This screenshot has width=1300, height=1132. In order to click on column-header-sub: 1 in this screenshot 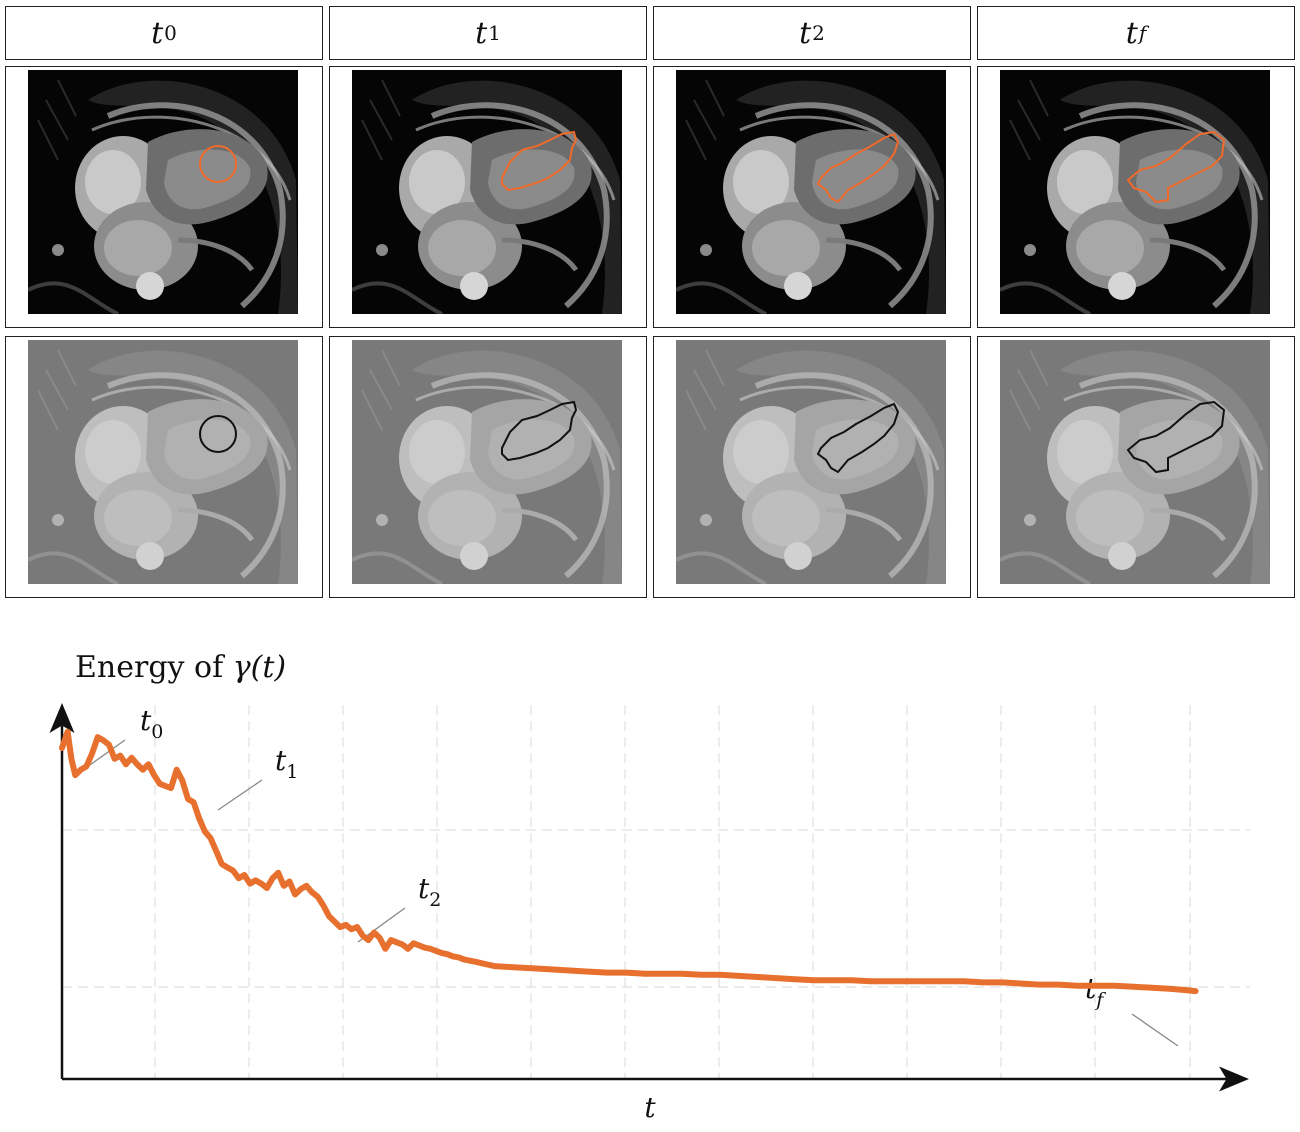, I will do `click(494, 33)`.